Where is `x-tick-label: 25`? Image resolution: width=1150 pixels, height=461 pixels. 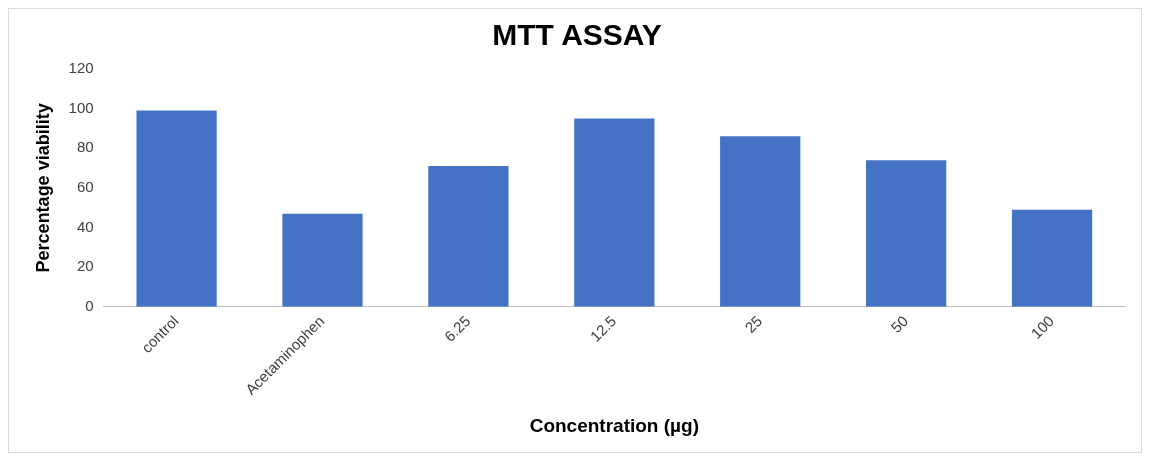 x-tick-label: 25 is located at coordinates (753, 324).